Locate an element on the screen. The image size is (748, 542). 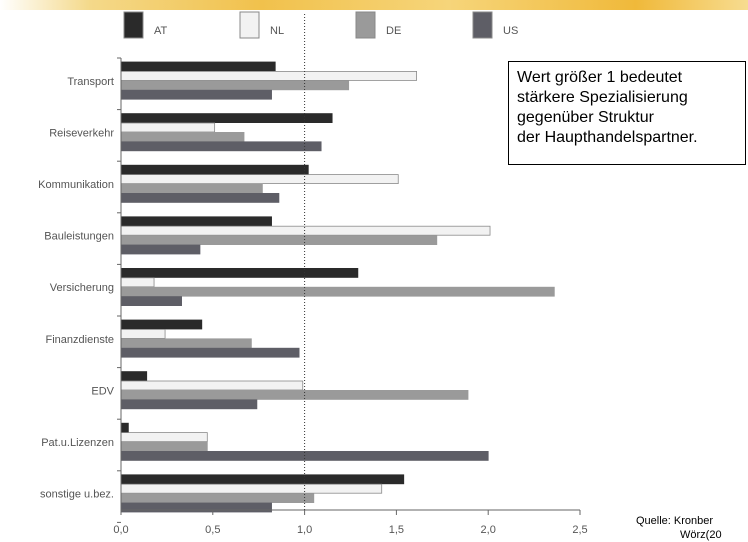
legend-label: DE is located at coordinates (393, 31).